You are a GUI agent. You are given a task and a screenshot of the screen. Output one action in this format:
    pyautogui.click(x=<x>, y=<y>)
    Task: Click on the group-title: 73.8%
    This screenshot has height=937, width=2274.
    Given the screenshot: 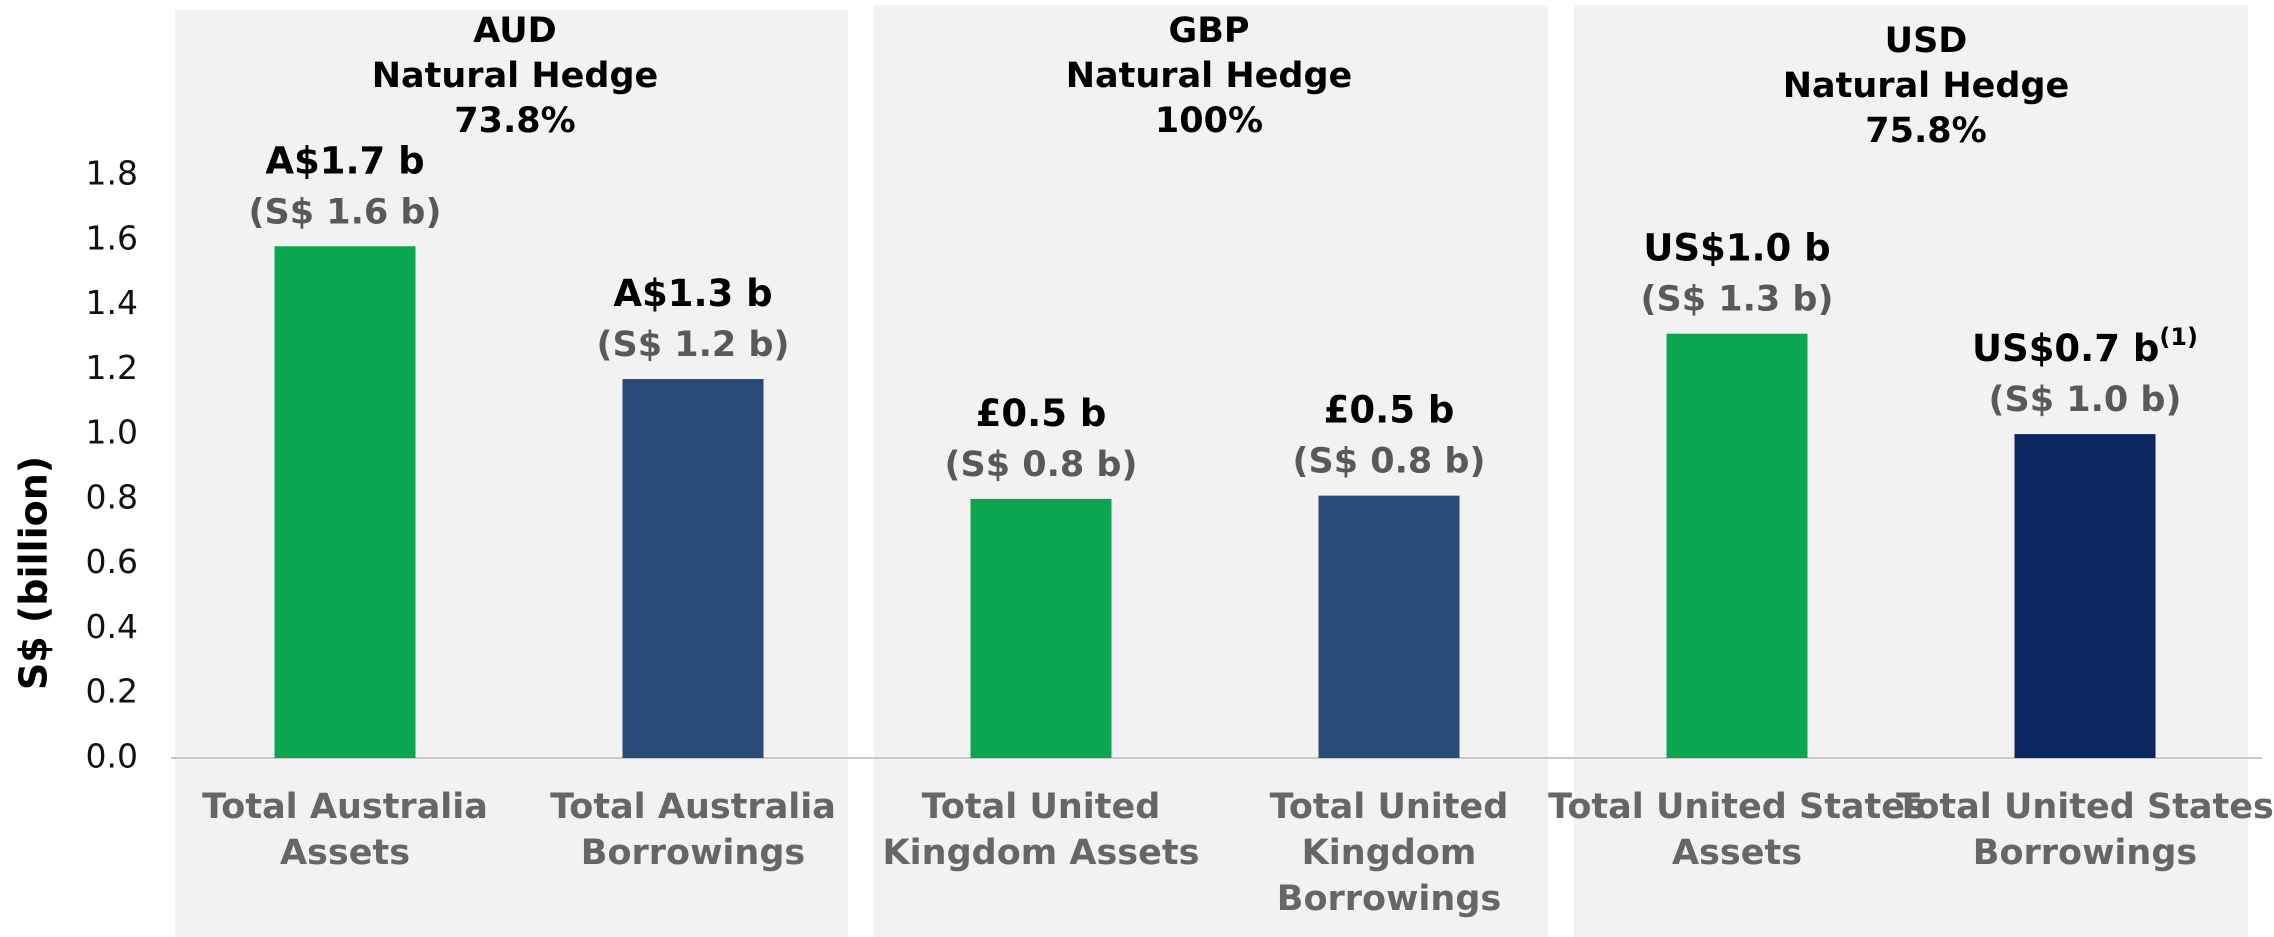 What is the action you would take?
    pyautogui.click(x=514, y=121)
    